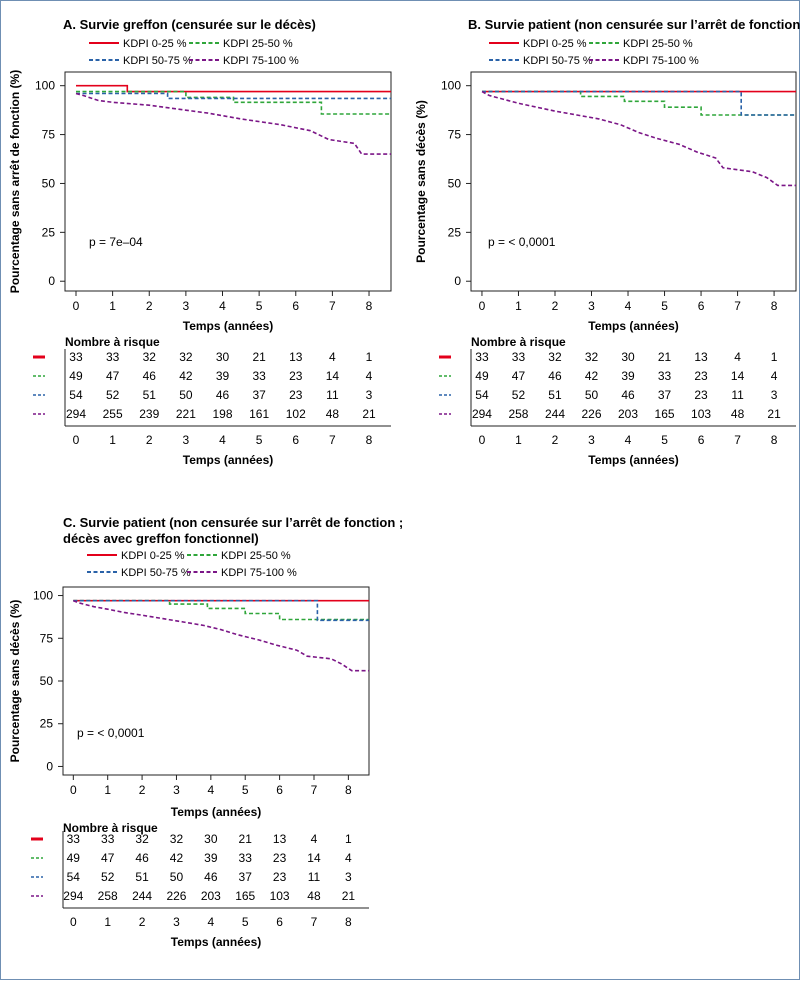  What do you see at coordinates (519, 395) in the screenshot?
I see `risk-cell: 52` at bounding box center [519, 395].